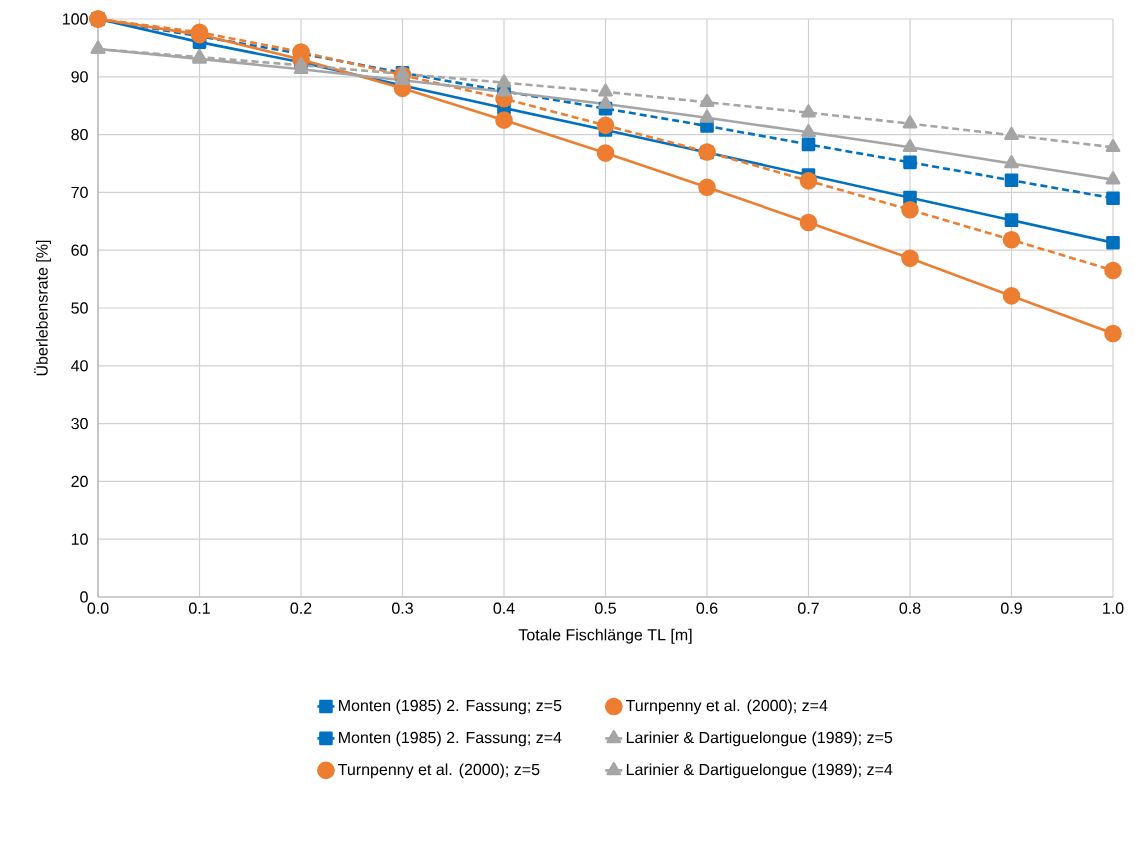 This screenshot has height=841, width=1135. I want to click on y-tick-label: 20, so click(79, 481).